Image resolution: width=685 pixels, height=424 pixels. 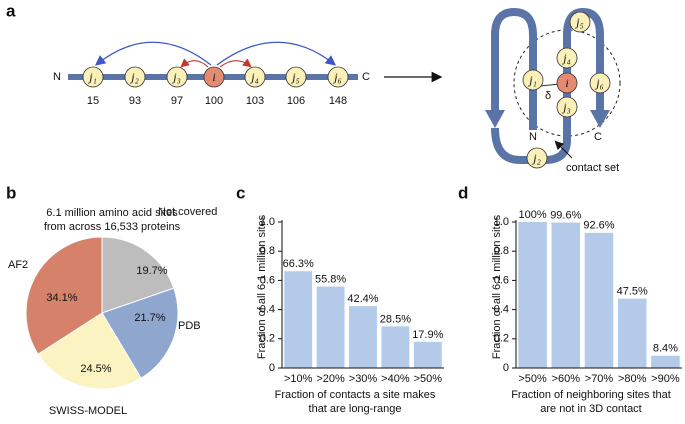 What do you see at coordinates (355, 395) in the screenshot?
I see `x-axis-label: Fraction of contacts a site makes` at bounding box center [355, 395].